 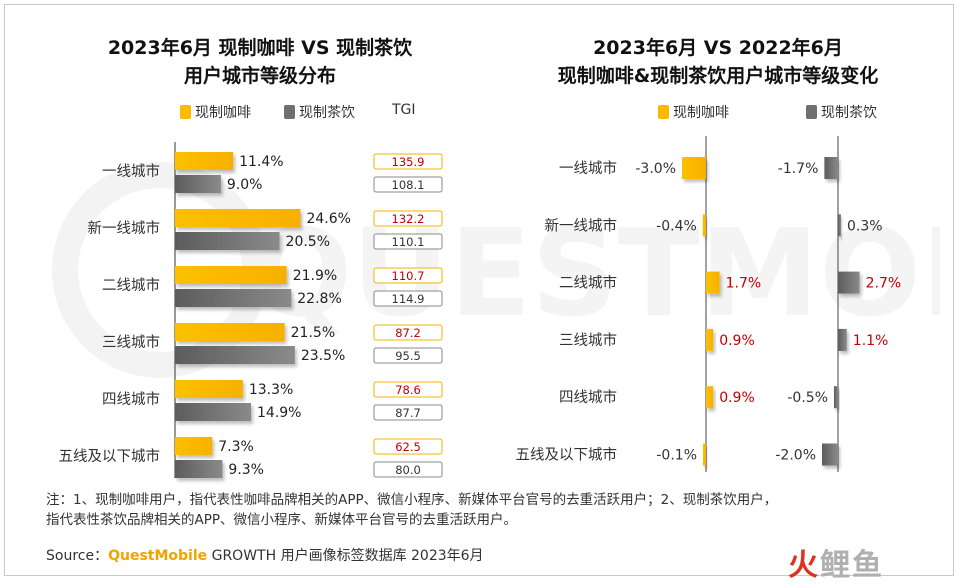 I want to click on change-label: -1.7%, so click(x=798, y=169).